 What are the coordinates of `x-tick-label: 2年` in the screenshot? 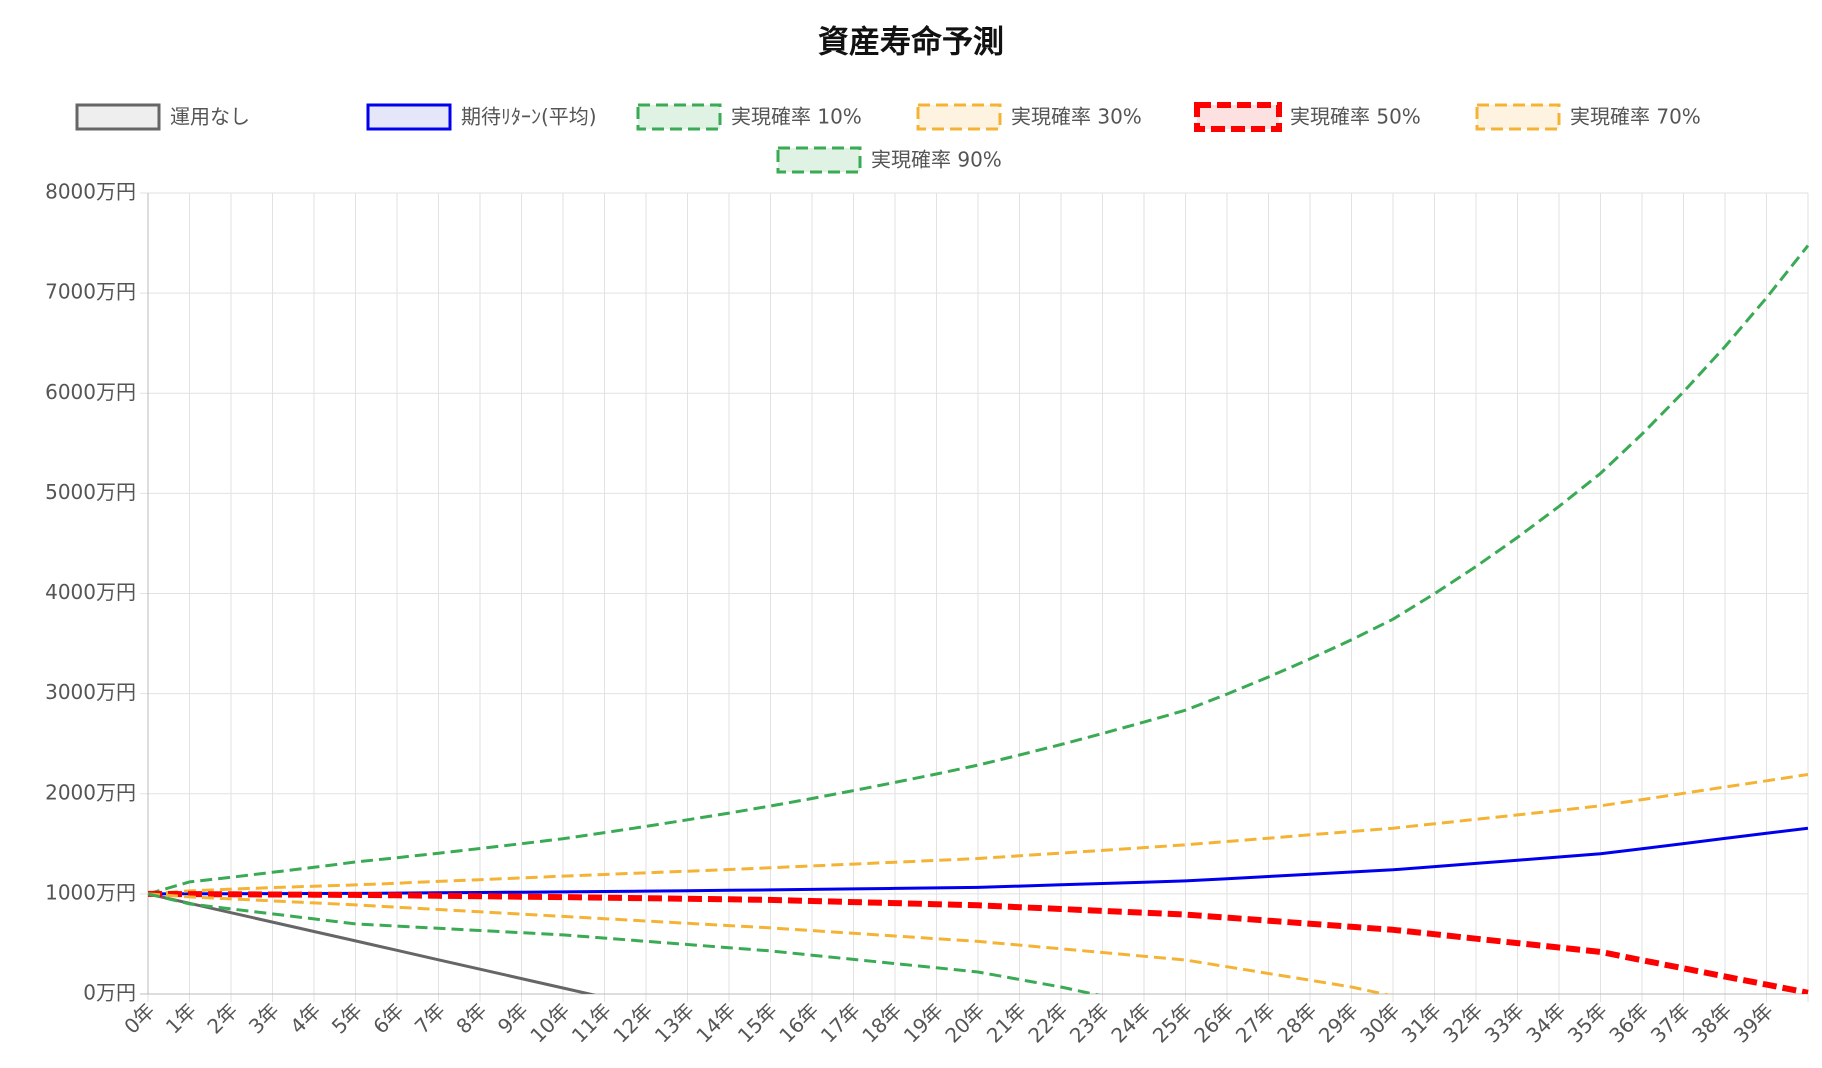 It's located at (222, 1018).